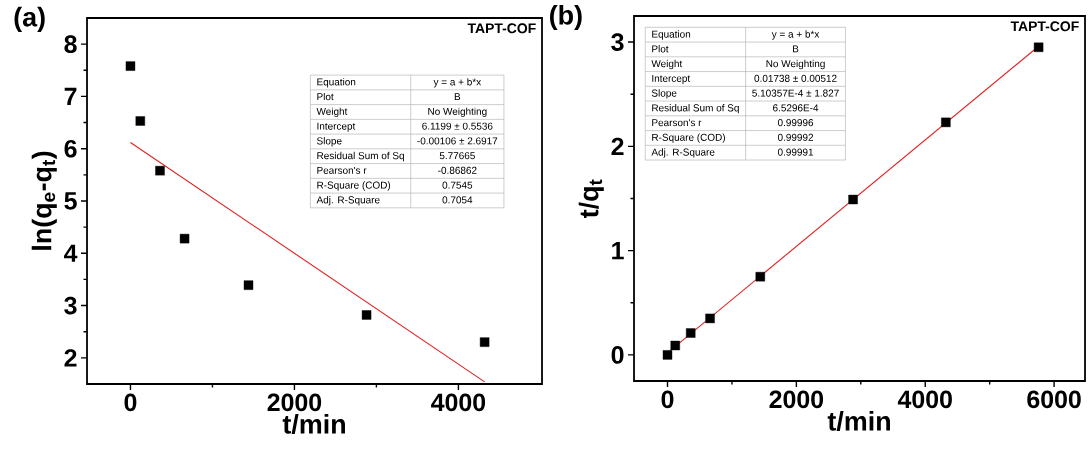  What do you see at coordinates (667, 64) in the screenshot?
I see `annotation: Weight` at bounding box center [667, 64].